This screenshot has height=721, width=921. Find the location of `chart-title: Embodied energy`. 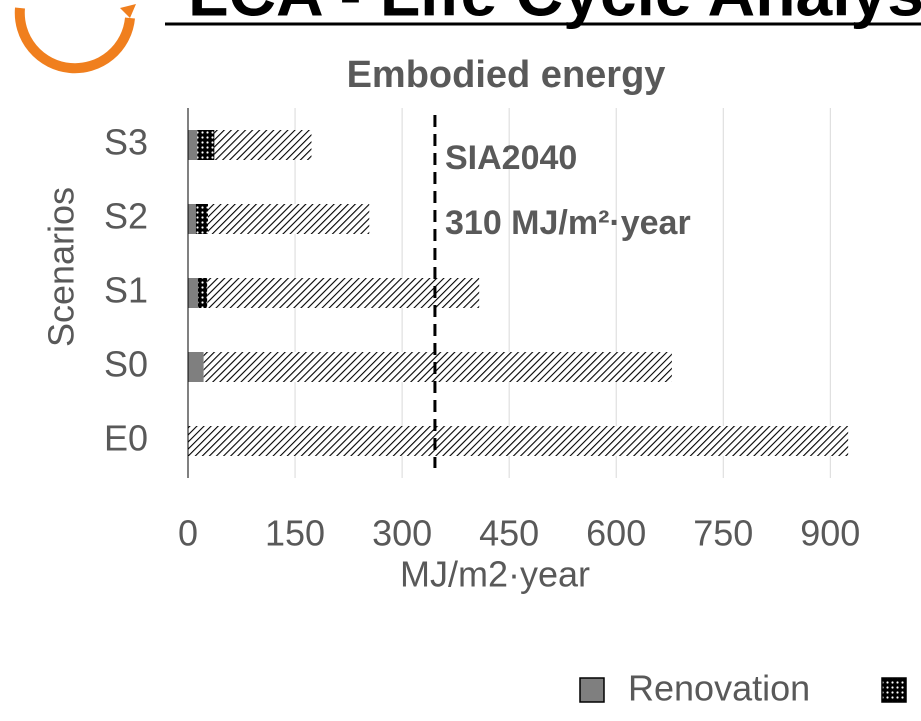

chart-title: Embodied energy is located at coordinates (506, 75).